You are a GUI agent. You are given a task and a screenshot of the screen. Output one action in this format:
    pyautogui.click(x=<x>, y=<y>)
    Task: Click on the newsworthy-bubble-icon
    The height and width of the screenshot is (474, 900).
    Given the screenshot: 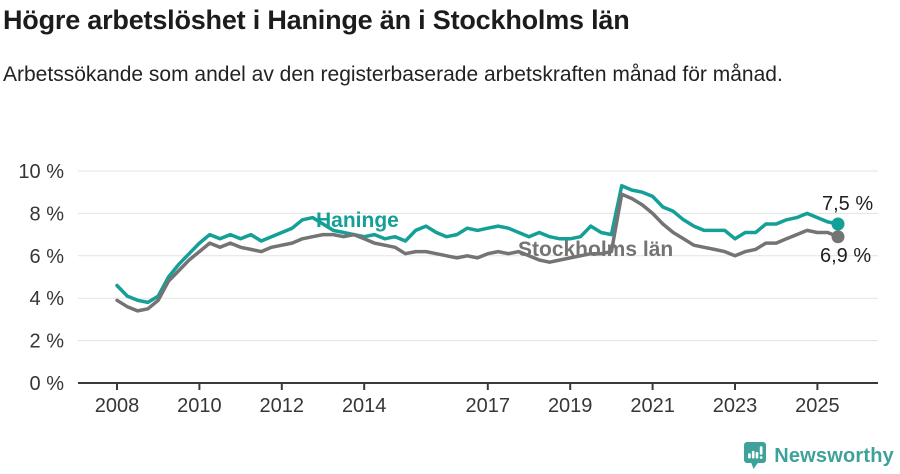 What is the action you would take?
    pyautogui.click(x=755, y=455)
    